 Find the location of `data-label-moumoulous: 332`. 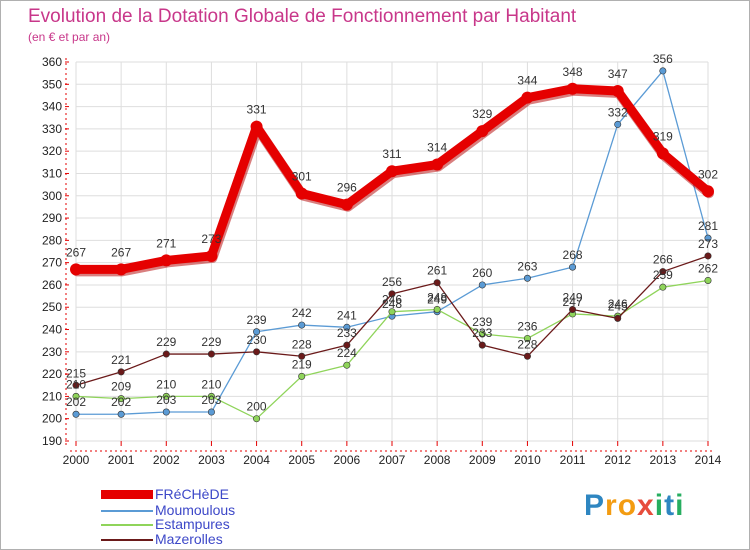

data-label-moumoulous: 332 is located at coordinates (618, 112).